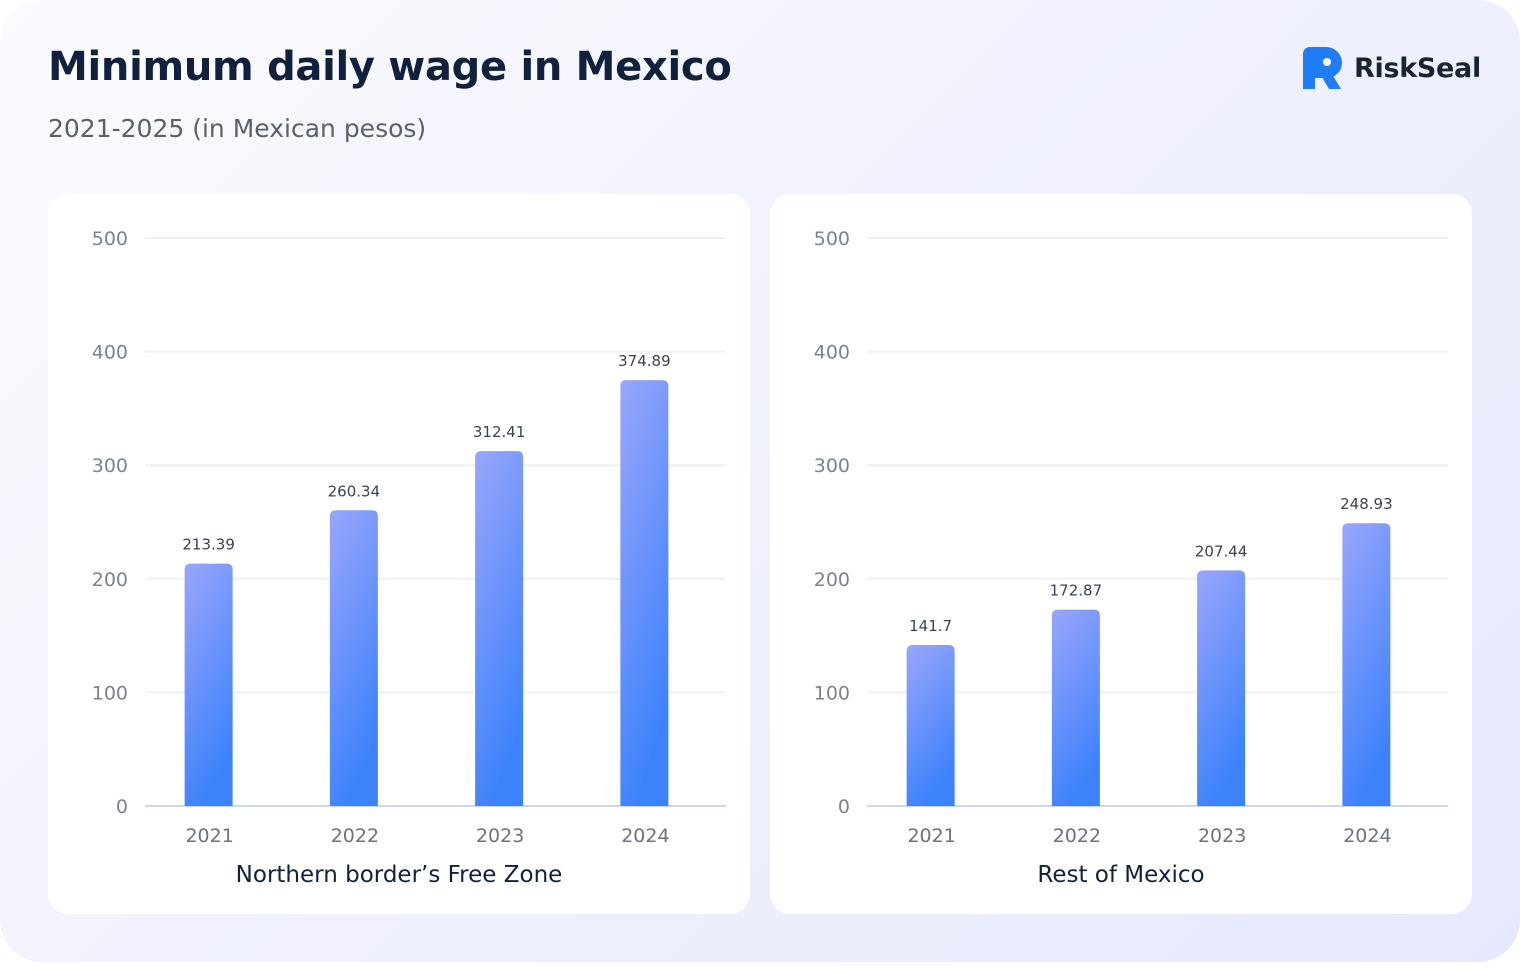  What do you see at coordinates (1121, 875) in the screenshot?
I see `chart-title-rest-of-mexico: Rest of Mexico` at bounding box center [1121, 875].